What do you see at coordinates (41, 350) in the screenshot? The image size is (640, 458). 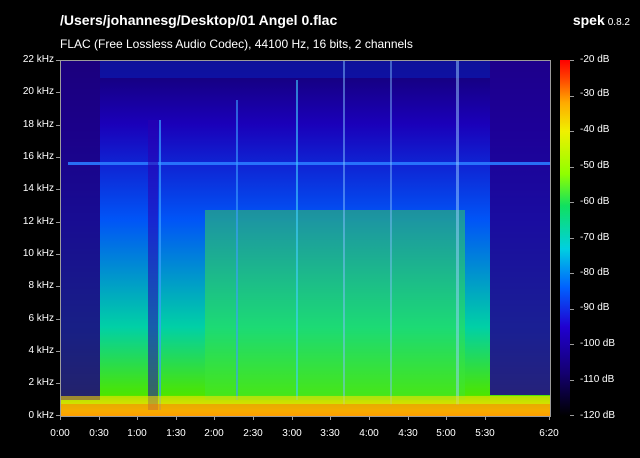 I see `y-tick-label: 4 kHz` at bounding box center [41, 350].